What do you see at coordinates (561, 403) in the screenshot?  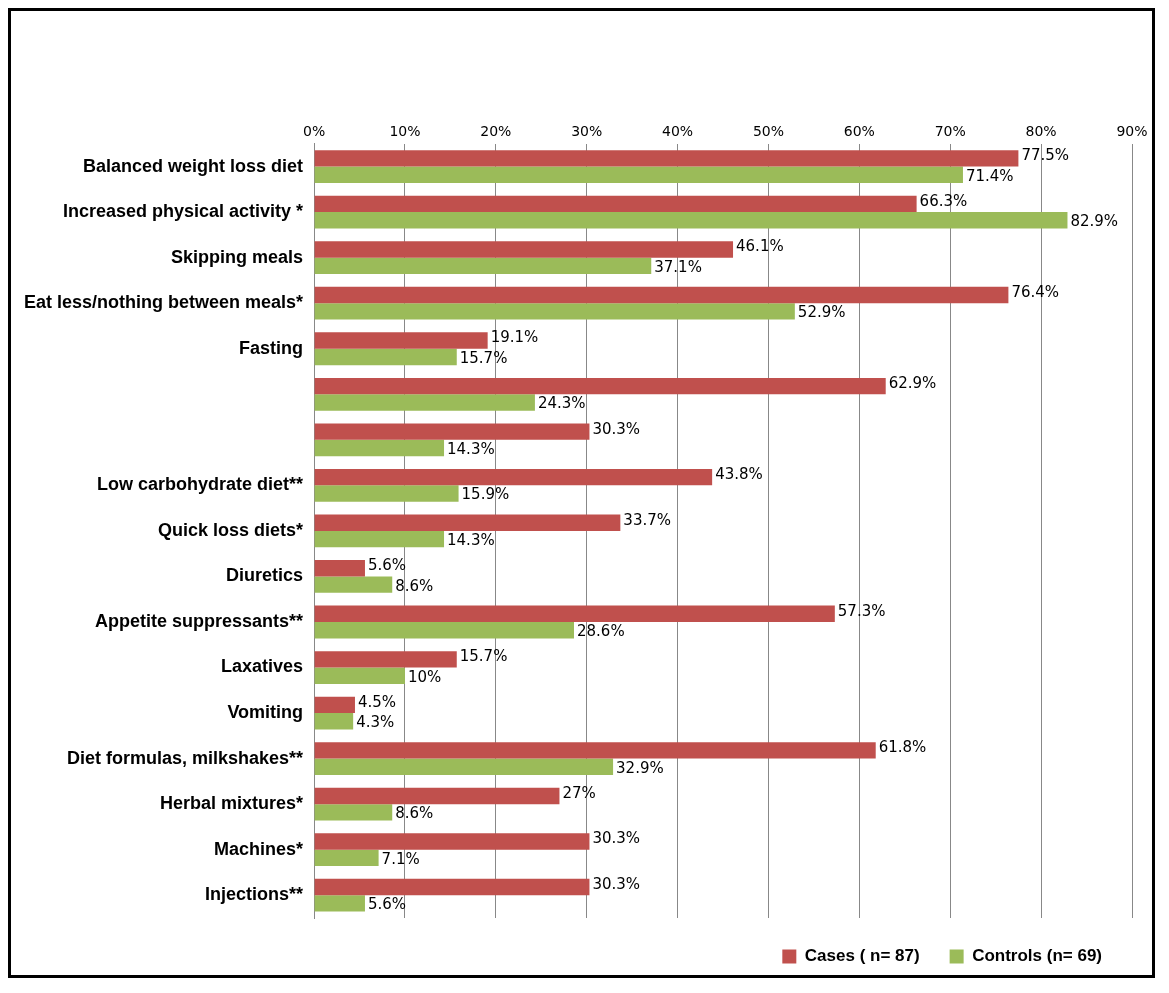 I see `data-label: 24.3%` at bounding box center [561, 403].